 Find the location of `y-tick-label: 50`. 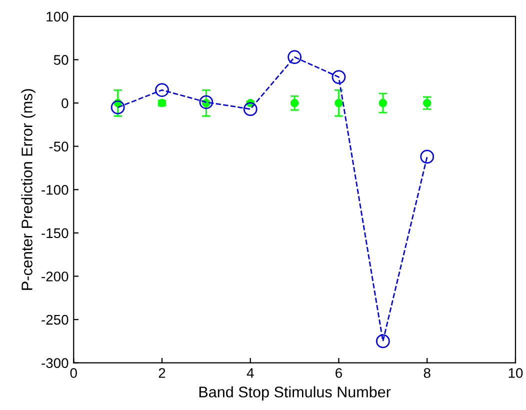

y-tick-label: 50 is located at coordinates (61, 60).